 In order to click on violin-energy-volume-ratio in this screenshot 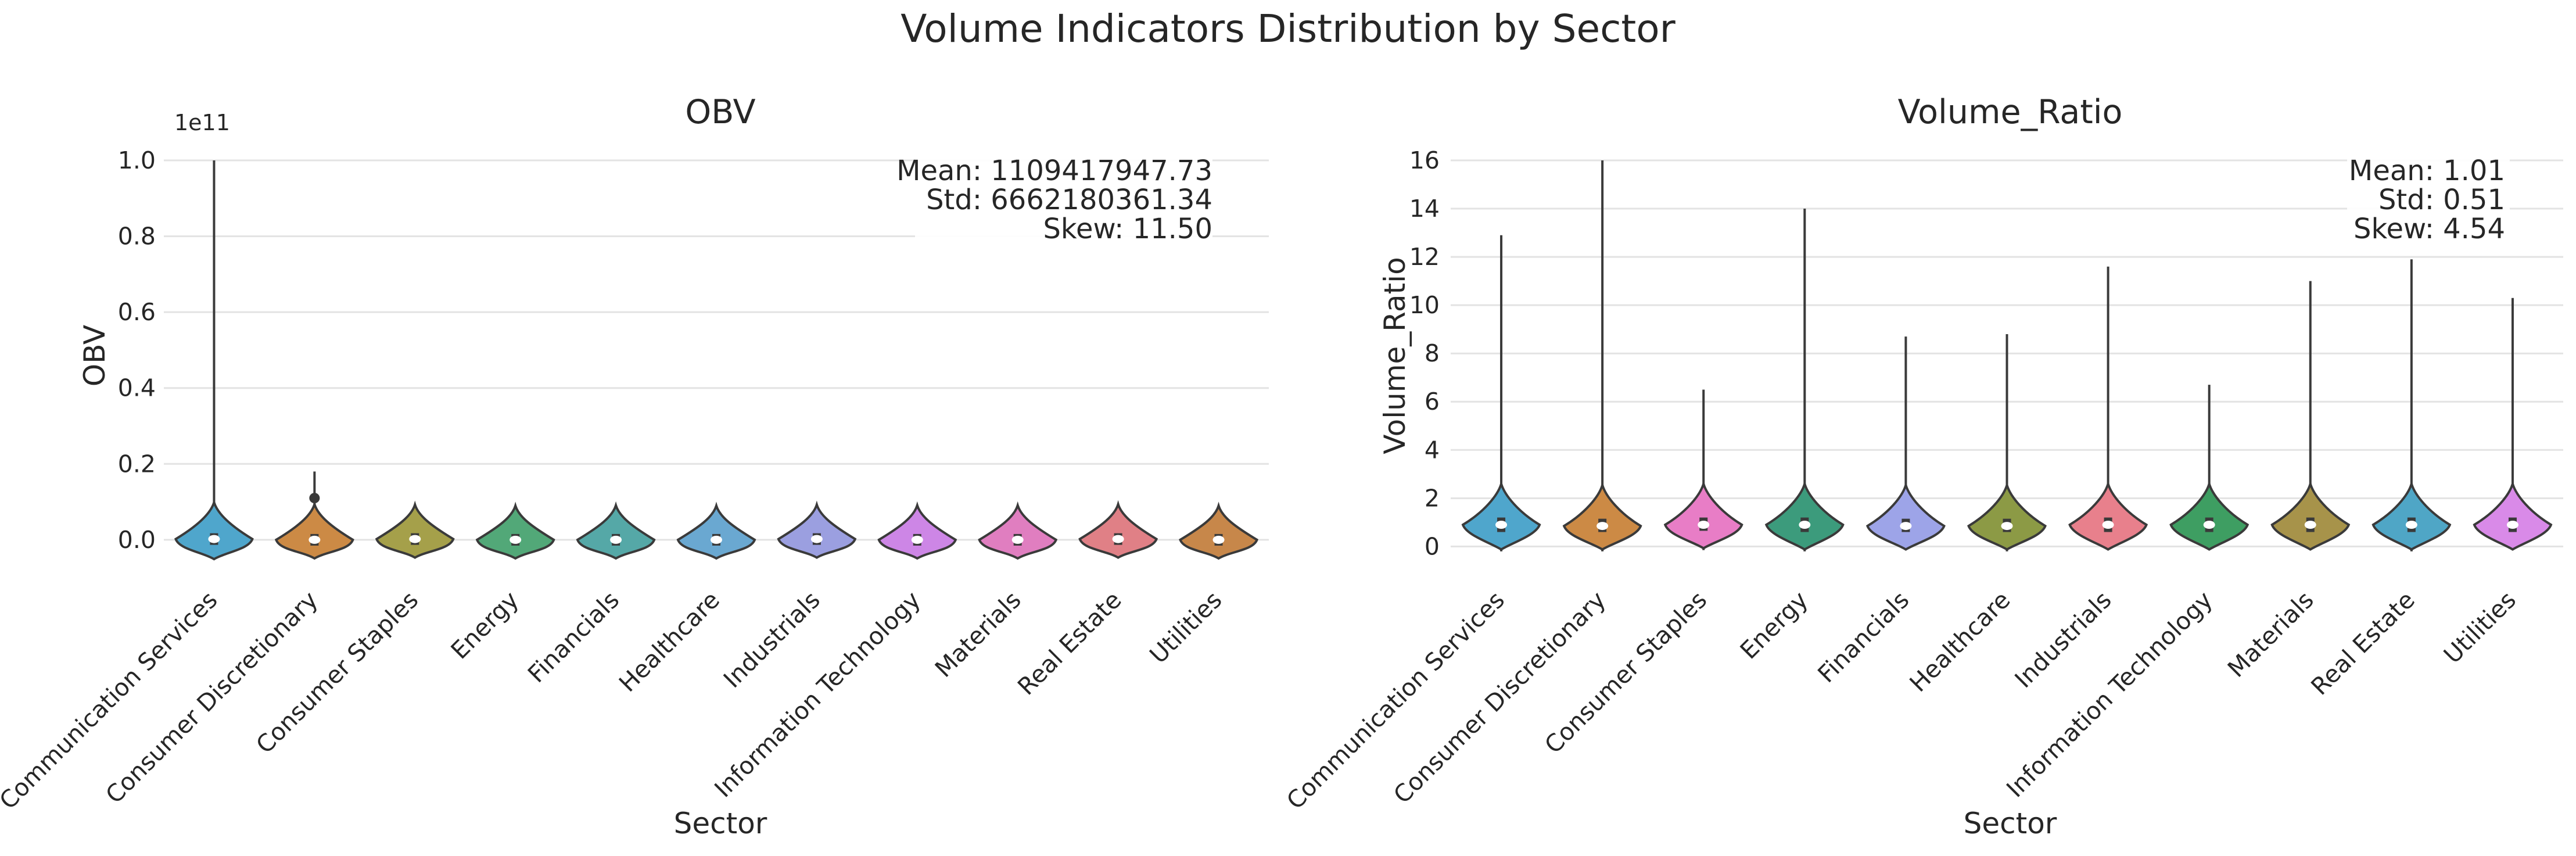, I will do `click(1804, 380)`.